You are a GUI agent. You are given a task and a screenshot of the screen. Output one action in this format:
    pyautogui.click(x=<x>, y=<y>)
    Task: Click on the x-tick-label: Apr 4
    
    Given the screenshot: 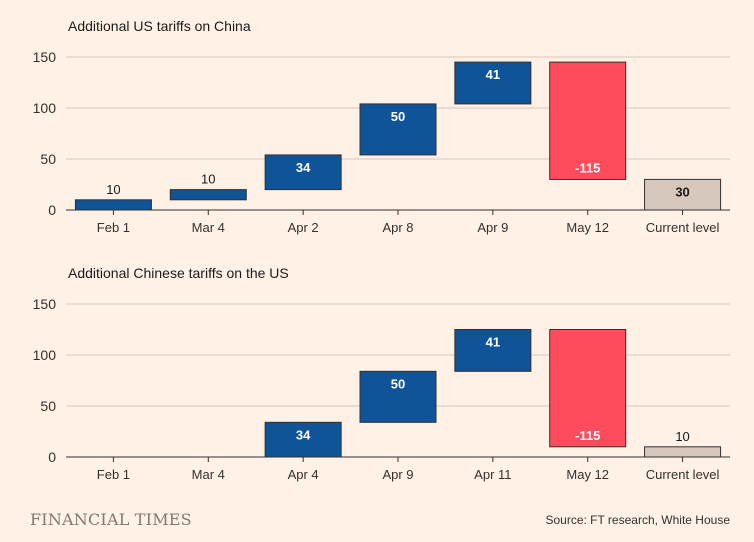 What is the action you would take?
    pyautogui.click(x=303, y=474)
    